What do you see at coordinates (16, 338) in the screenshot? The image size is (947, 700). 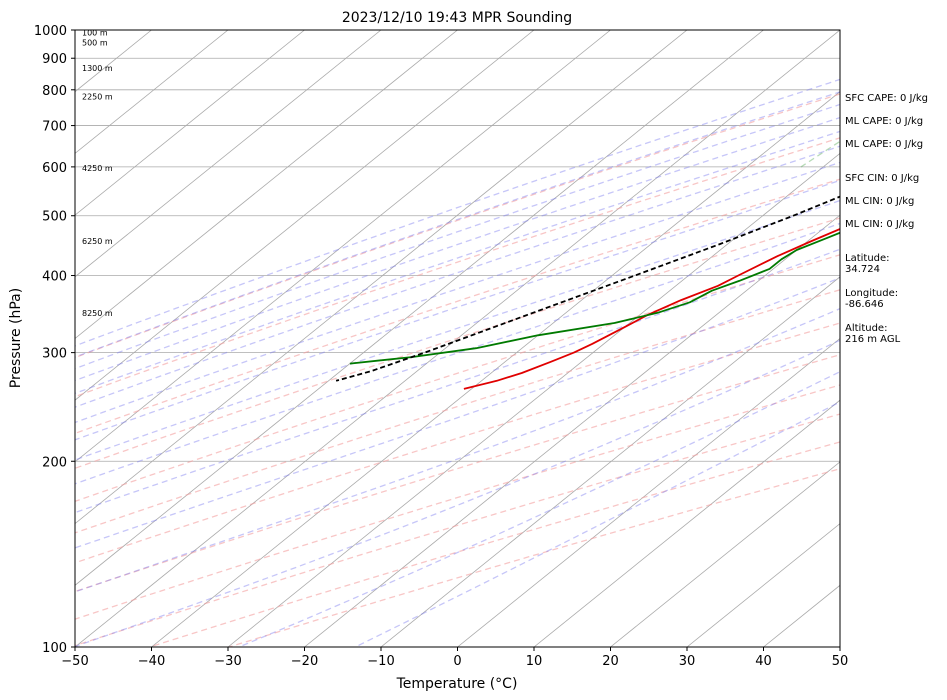 I see `y-axis-label: Pressure (hPa)` at bounding box center [16, 338].